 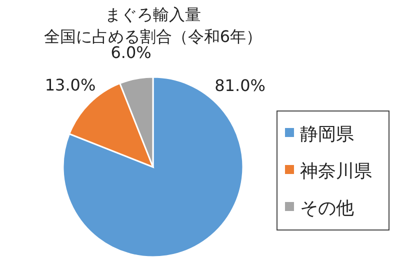 What do you see at coordinates (153, 36) in the screenshot?
I see `subtitle: 全国に占める割合（令和6年）` at bounding box center [153, 36].